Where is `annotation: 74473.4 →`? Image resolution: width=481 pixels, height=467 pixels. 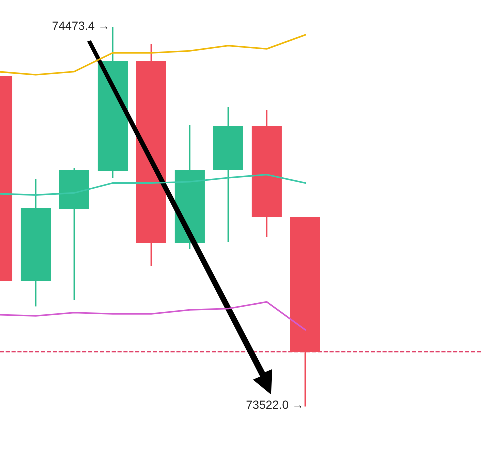
annotation: 74473.4 → is located at coordinates (80, 26).